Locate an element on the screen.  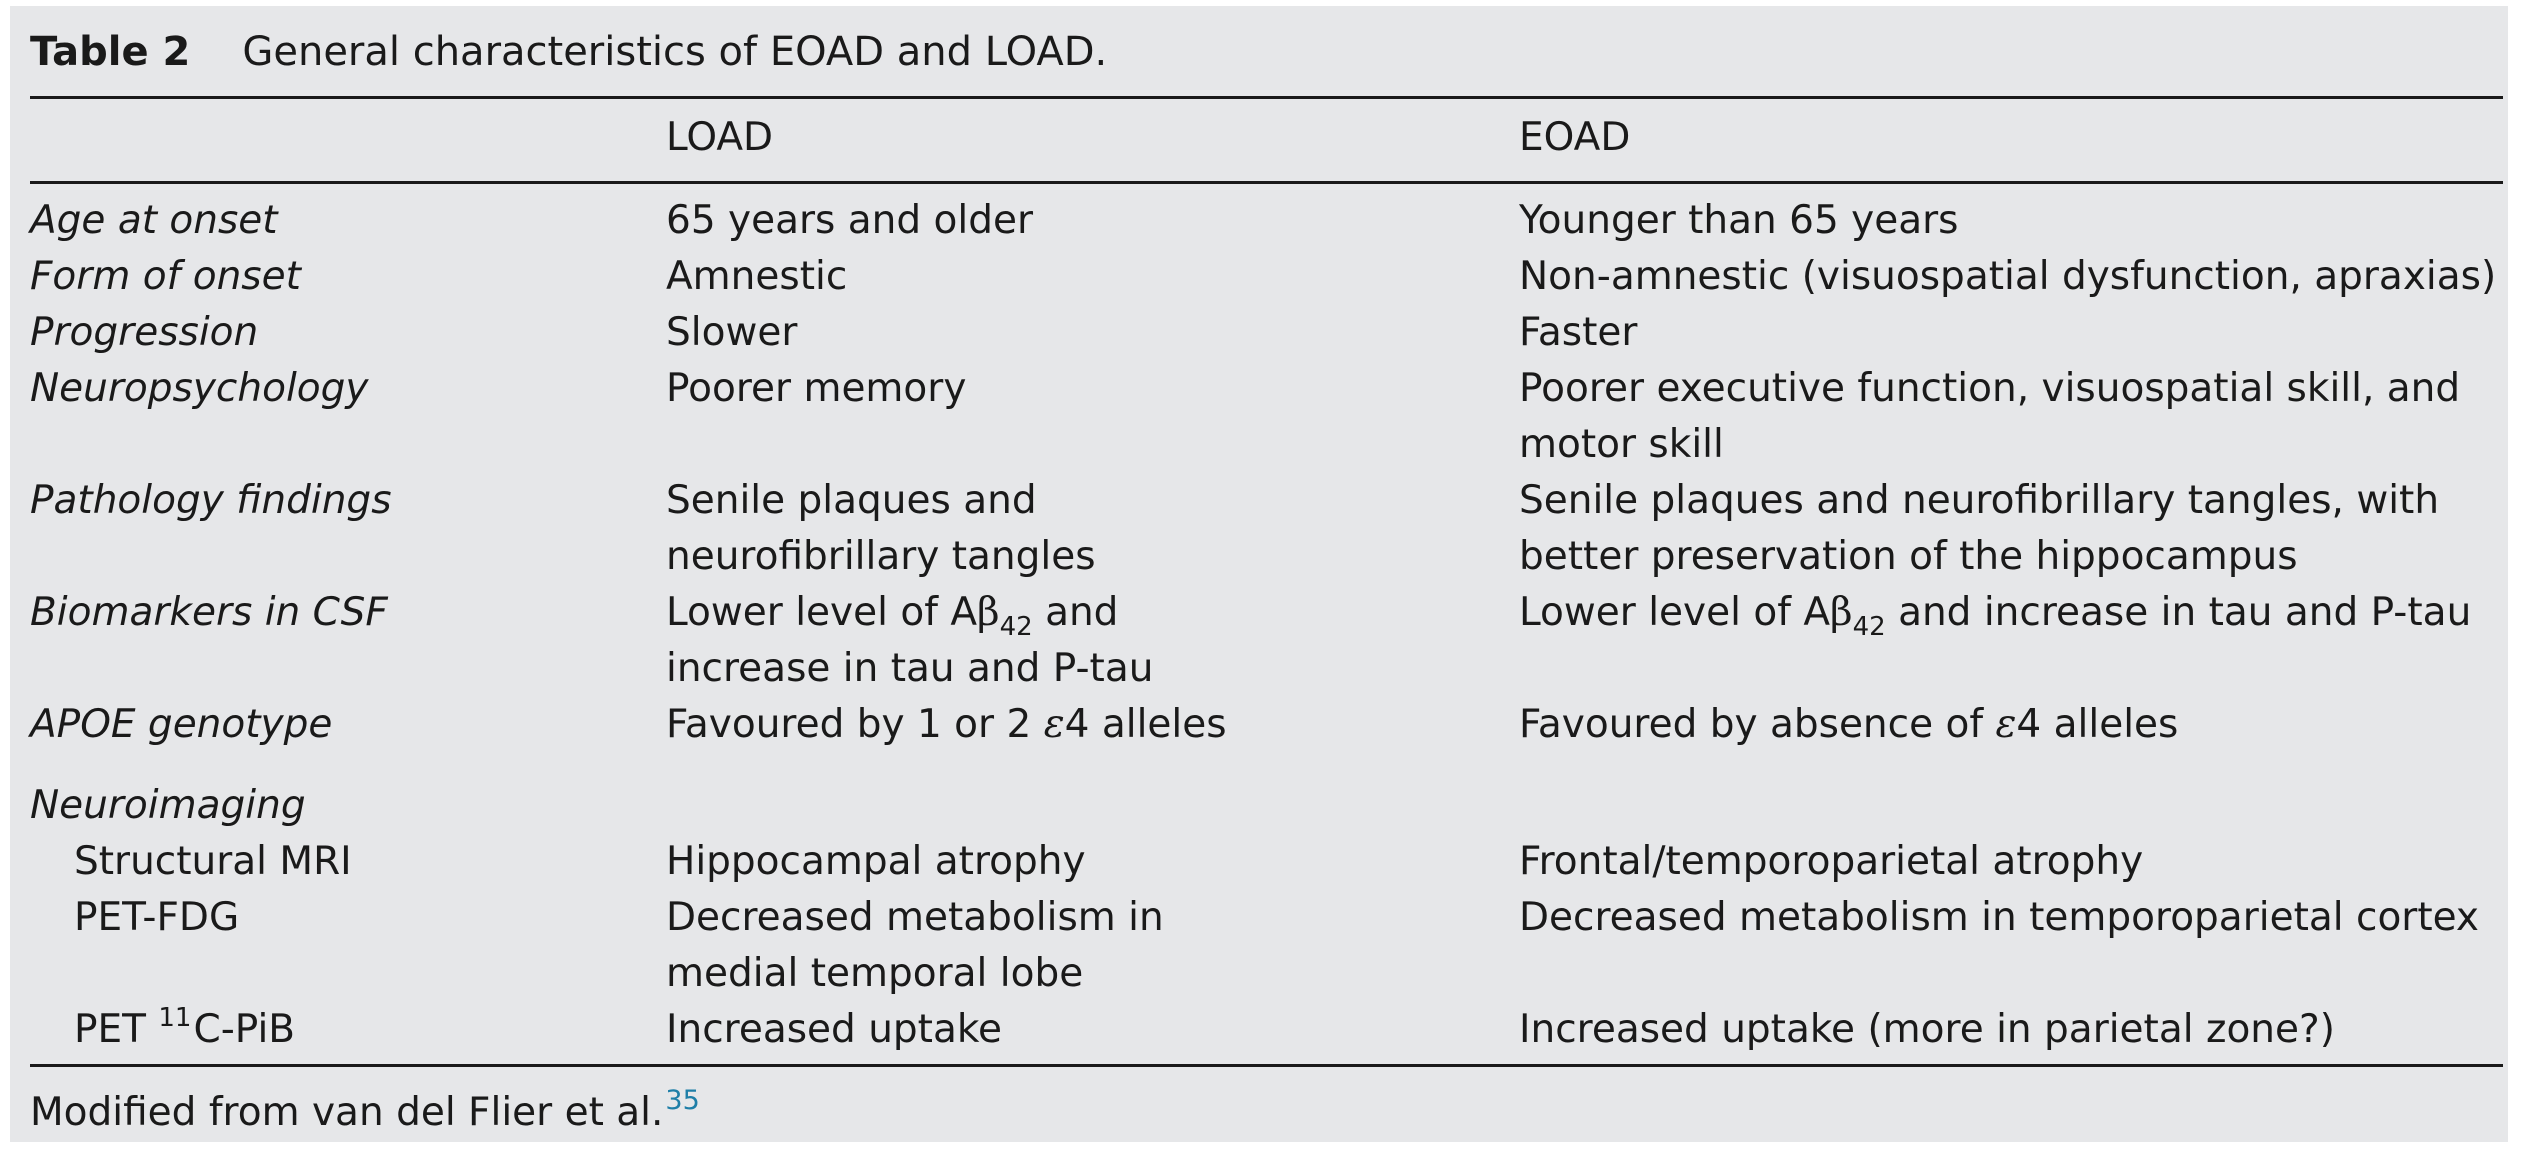
superscript-11: 11 is located at coordinates (175, 1018).